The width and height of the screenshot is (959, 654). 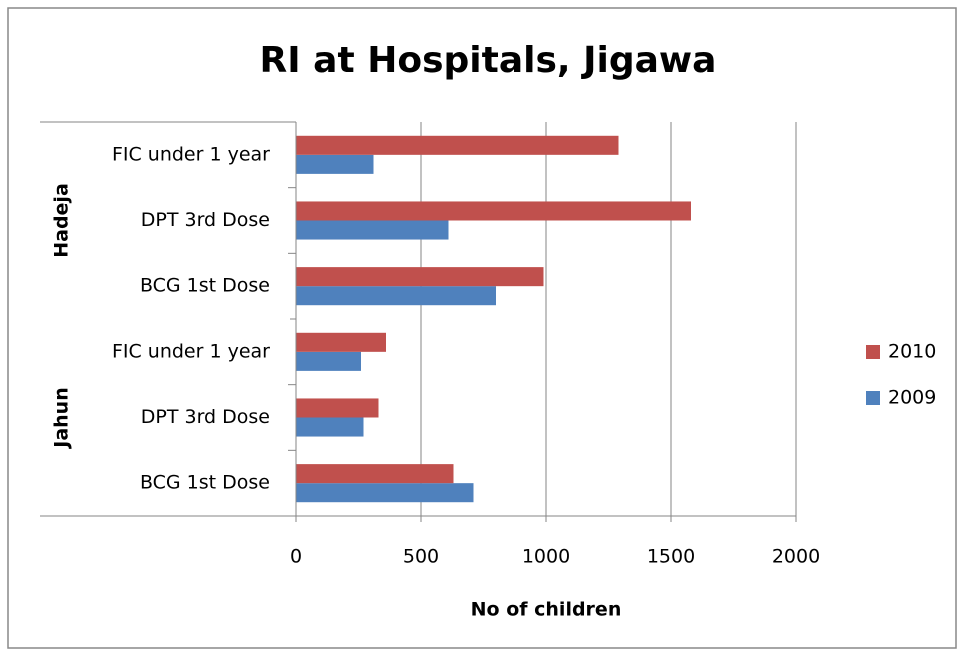 I want to click on x-tick-label: 2000, so click(x=796, y=557).